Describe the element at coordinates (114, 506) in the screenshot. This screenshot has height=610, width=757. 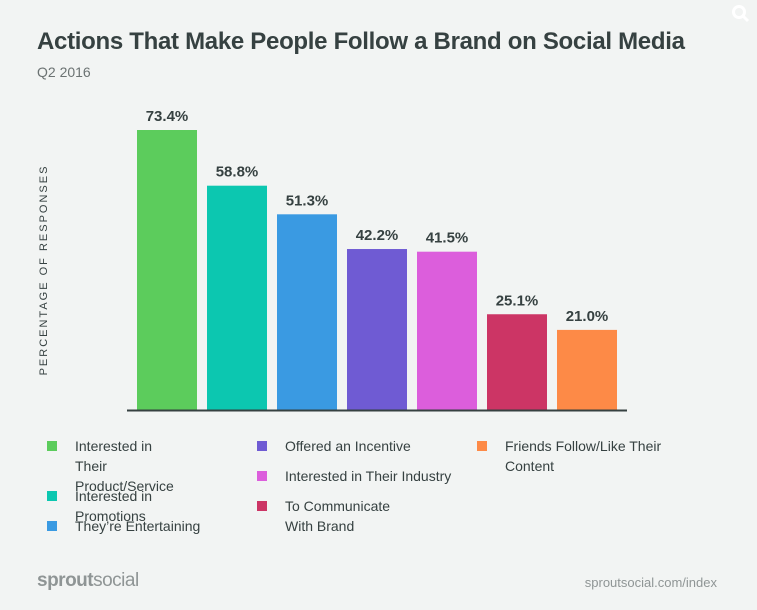
I see `legend-label: Interested in Promotions` at that location.